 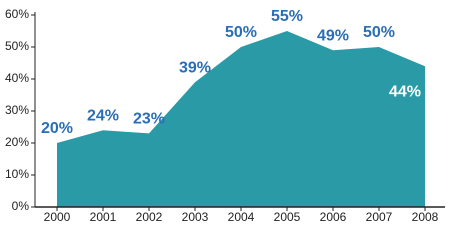 I want to click on x-tick-label: 2007, so click(x=379, y=217).